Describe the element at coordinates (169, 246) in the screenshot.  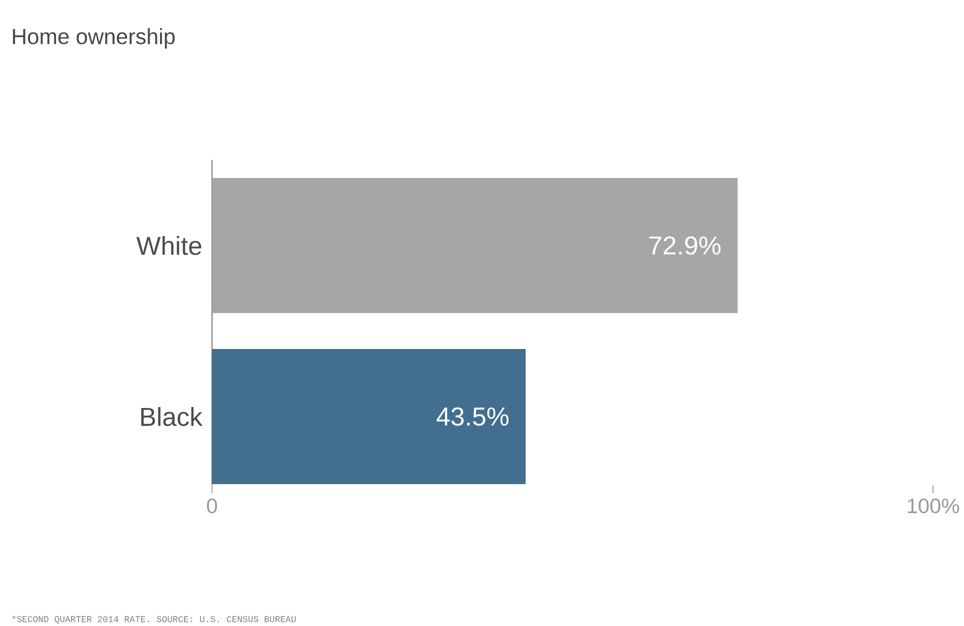
I see `y-tick-label: White` at that location.